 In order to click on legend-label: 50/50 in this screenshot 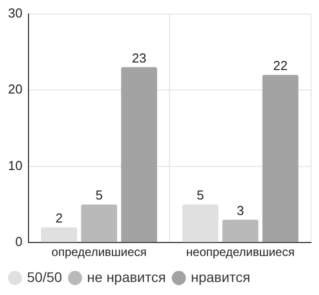, I will do `click(44, 276)`.